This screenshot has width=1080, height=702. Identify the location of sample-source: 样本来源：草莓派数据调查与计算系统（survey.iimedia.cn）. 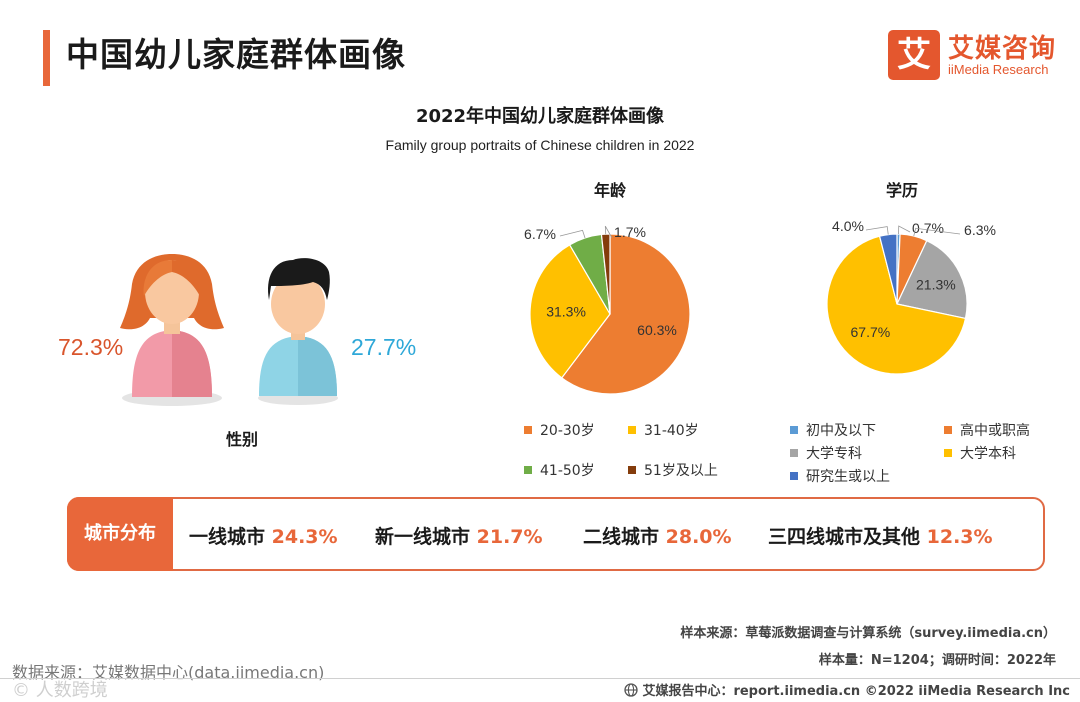
(868, 633).